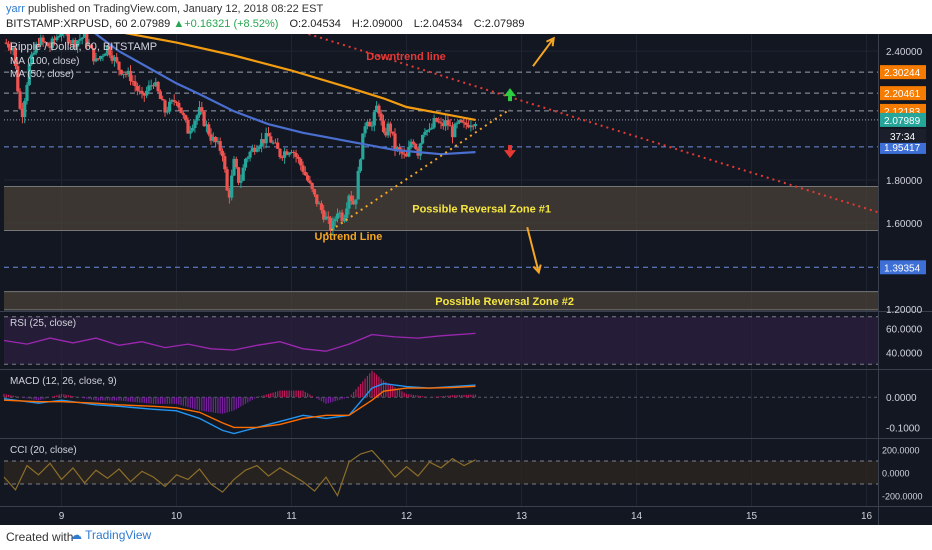 This screenshot has width=932, height=550. I want to click on macd-tick: 0.0000, so click(901, 398).